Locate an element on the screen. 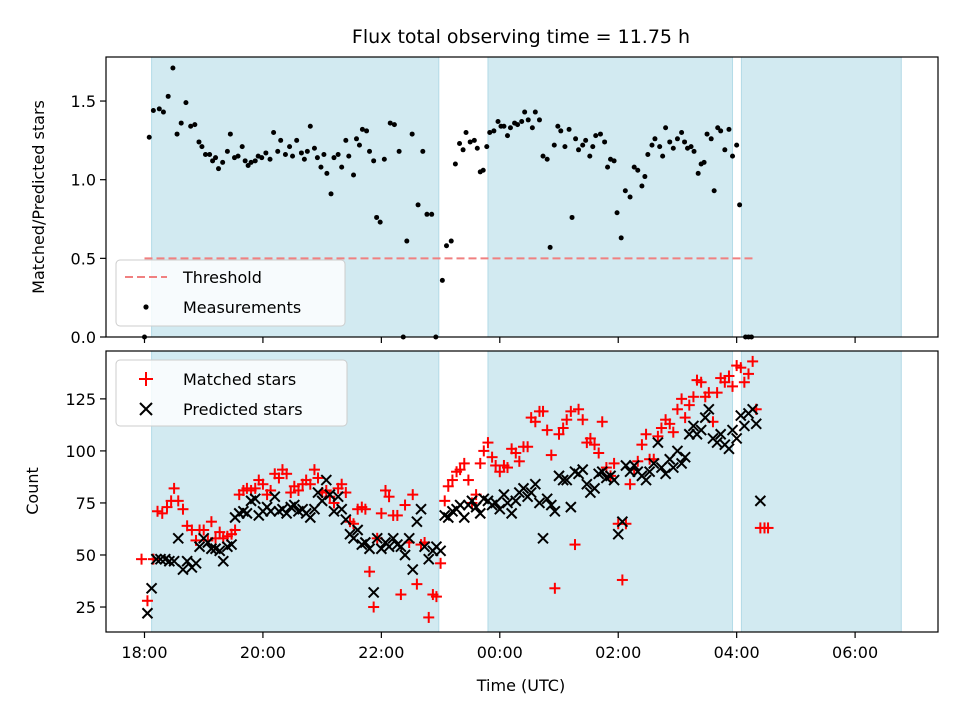  x-tick-label: 00:00 is located at coordinates (500, 652).